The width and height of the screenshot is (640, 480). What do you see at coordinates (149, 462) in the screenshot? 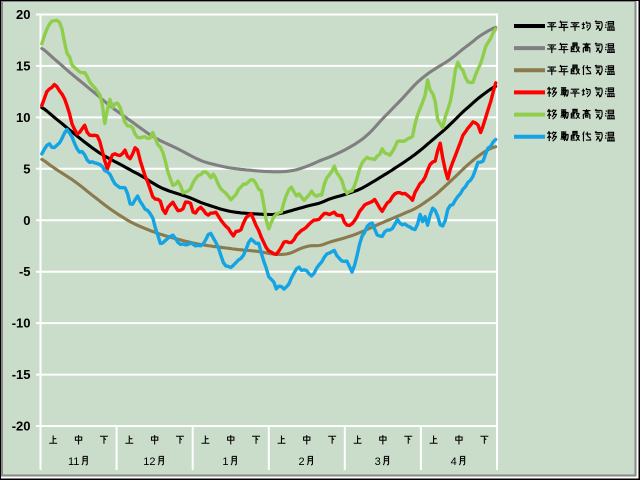
I see `svg-text: 12` at bounding box center [149, 462].